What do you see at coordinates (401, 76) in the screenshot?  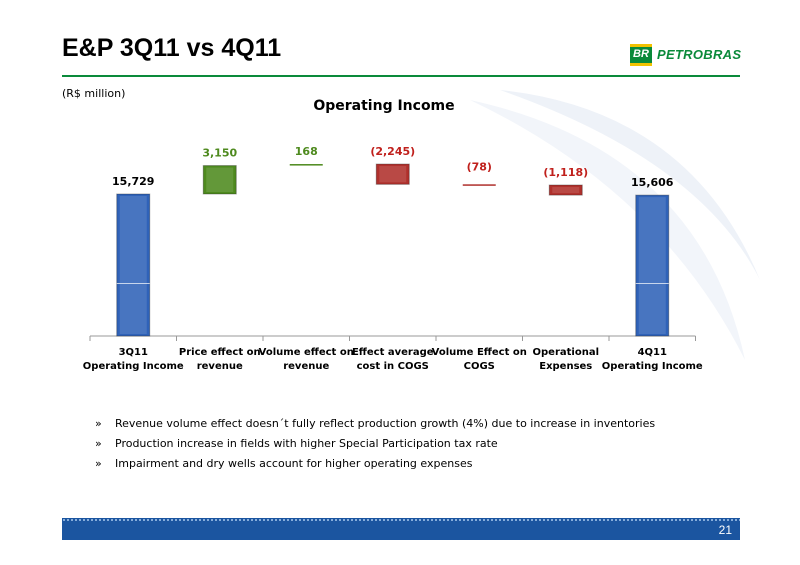 I see `header-divider` at bounding box center [401, 76].